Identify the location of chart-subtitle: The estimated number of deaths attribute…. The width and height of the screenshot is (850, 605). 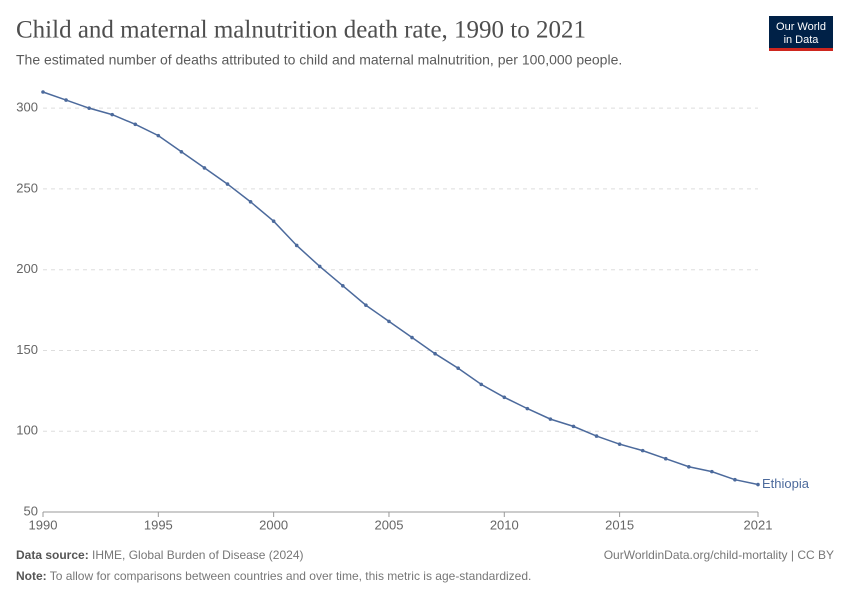
(319, 60).